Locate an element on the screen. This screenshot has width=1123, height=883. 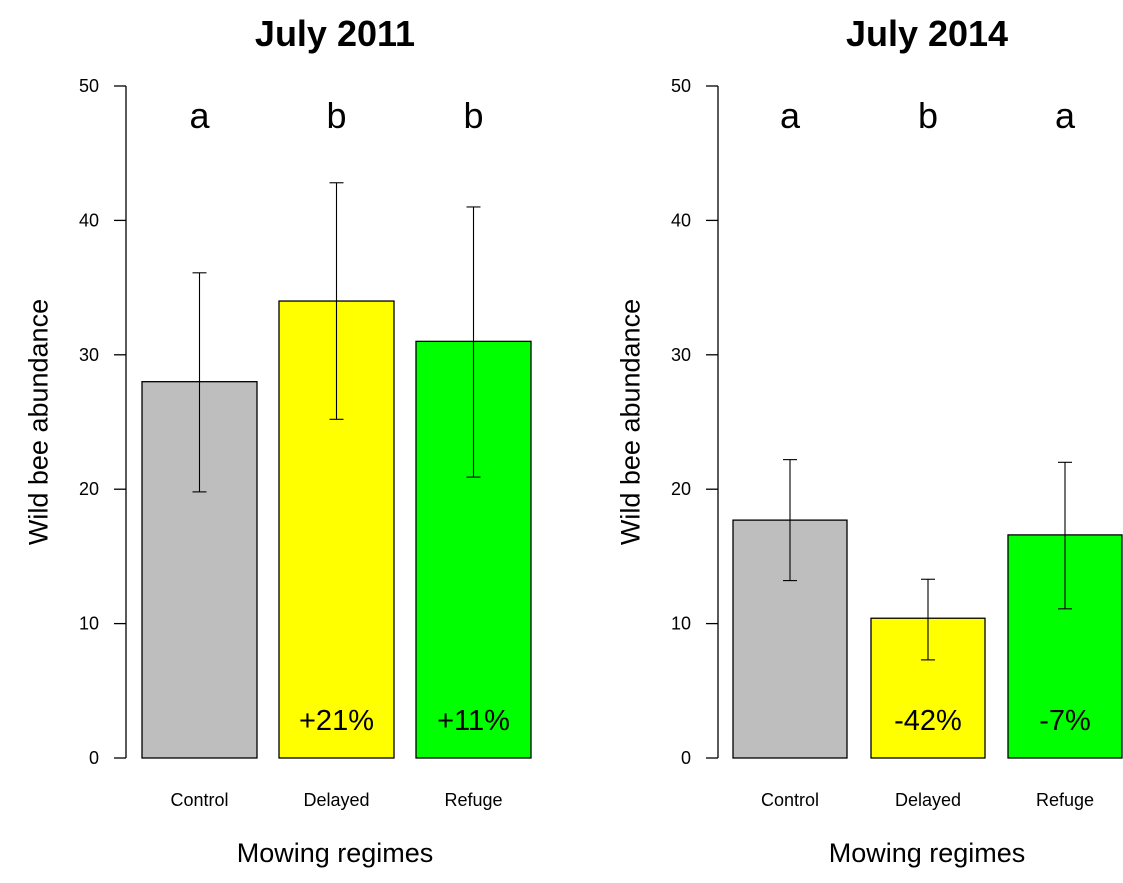
percent-change-label: +11% is located at coordinates (473, 721).